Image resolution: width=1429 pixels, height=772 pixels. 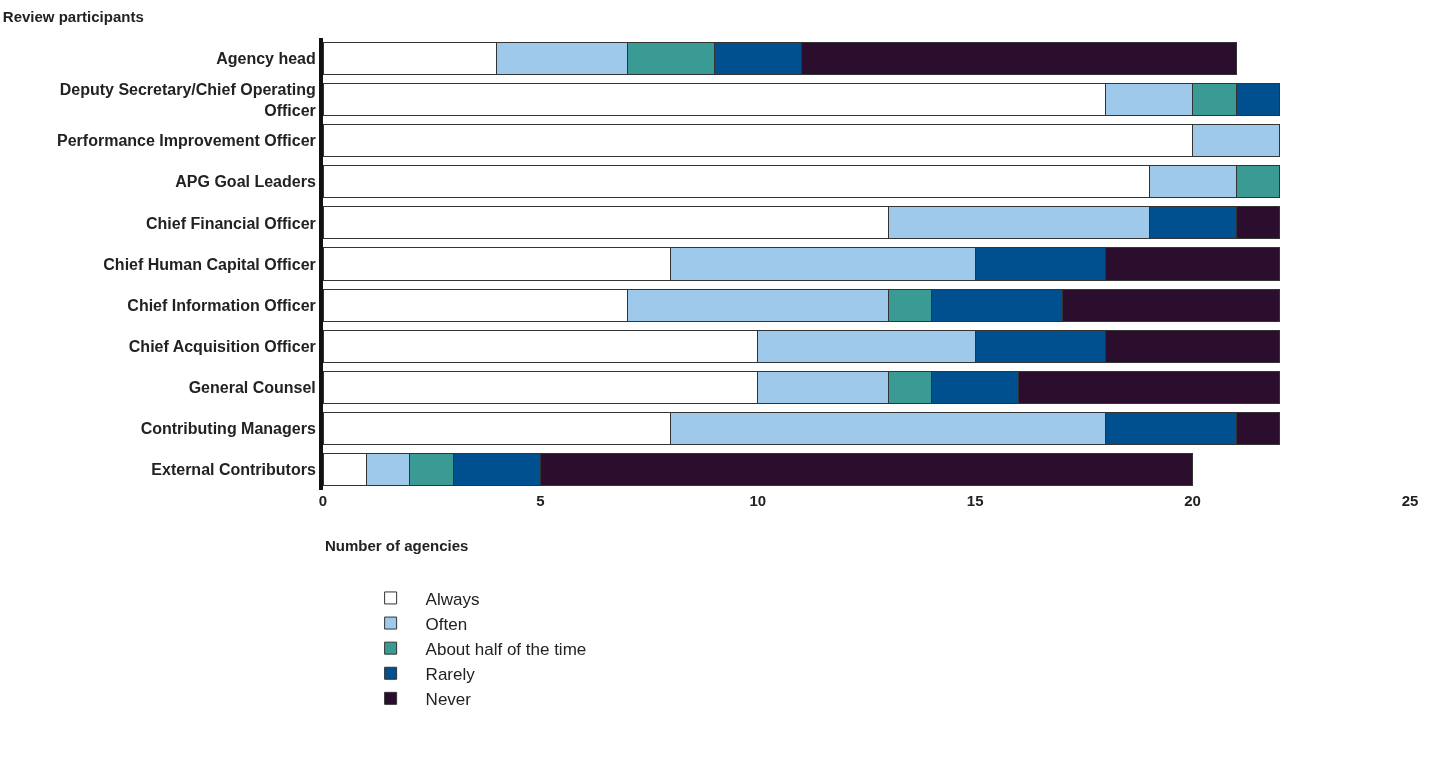 I want to click on x-axis-title: Number of agencies, so click(x=397, y=545).